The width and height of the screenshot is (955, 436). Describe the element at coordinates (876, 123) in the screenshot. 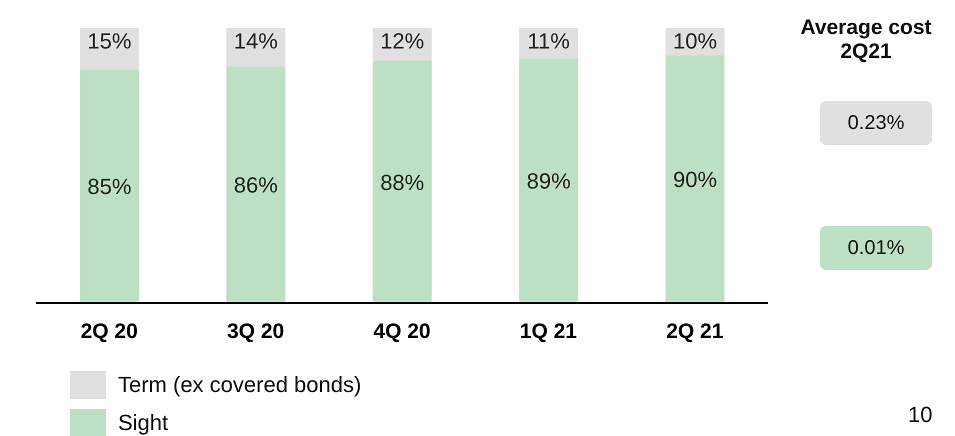

I see `text: 0.23%` at that location.